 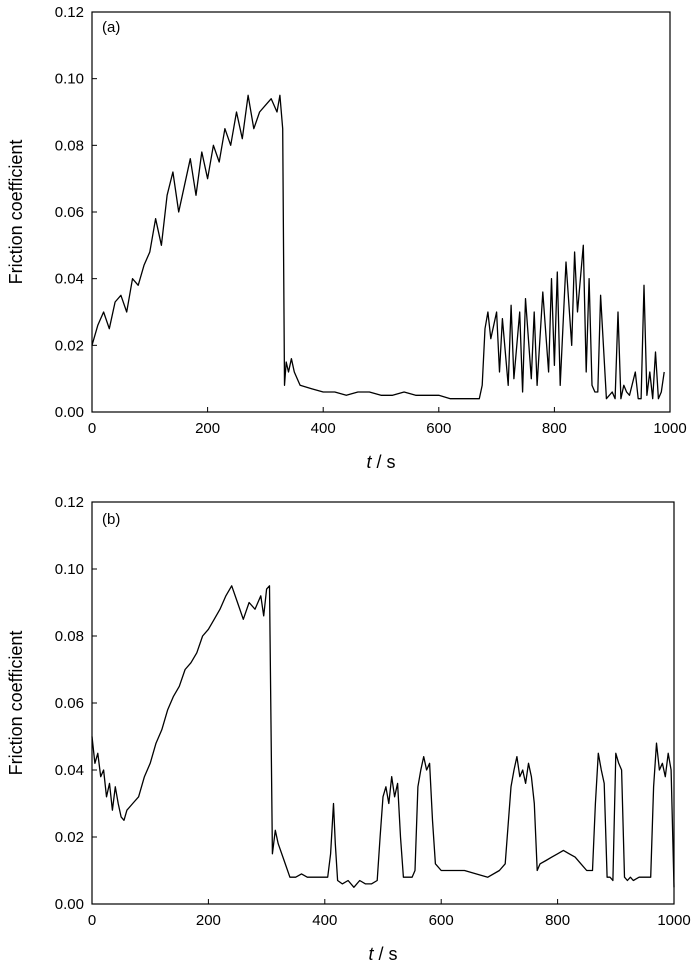 What do you see at coordinates (111, 27) in the screenshot?
I see `panel-label-a: (a)` at bounding box center [111, 27].